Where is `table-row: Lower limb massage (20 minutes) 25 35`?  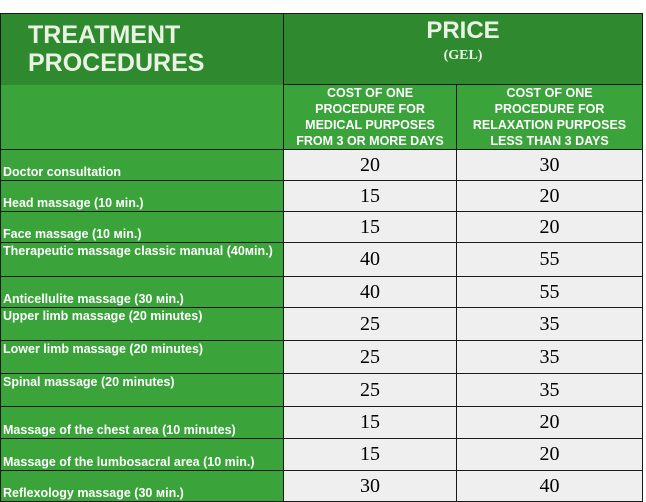
table-row: Lower limb massage (20 minutes) 25 35 is located at coordinates (322, 357).